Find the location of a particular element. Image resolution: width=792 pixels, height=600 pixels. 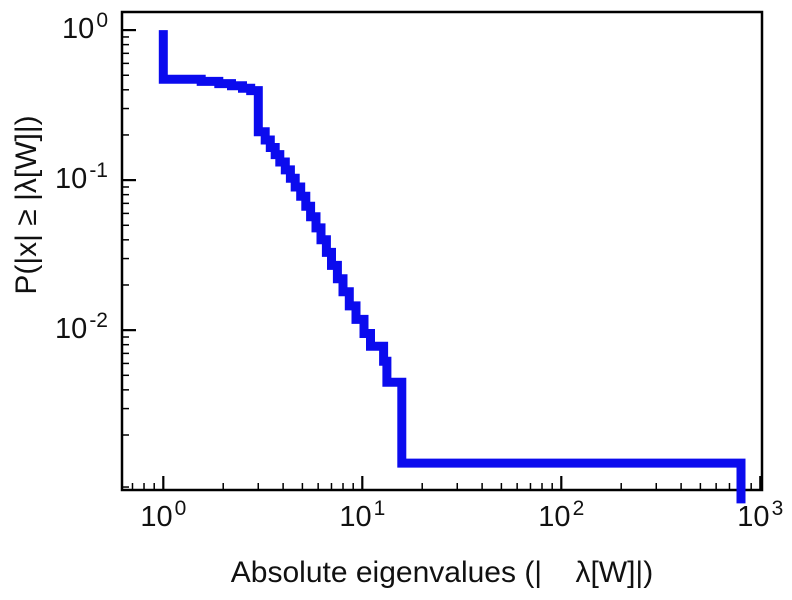

y-tick-label: 100 is located at coordinates (66, 27).